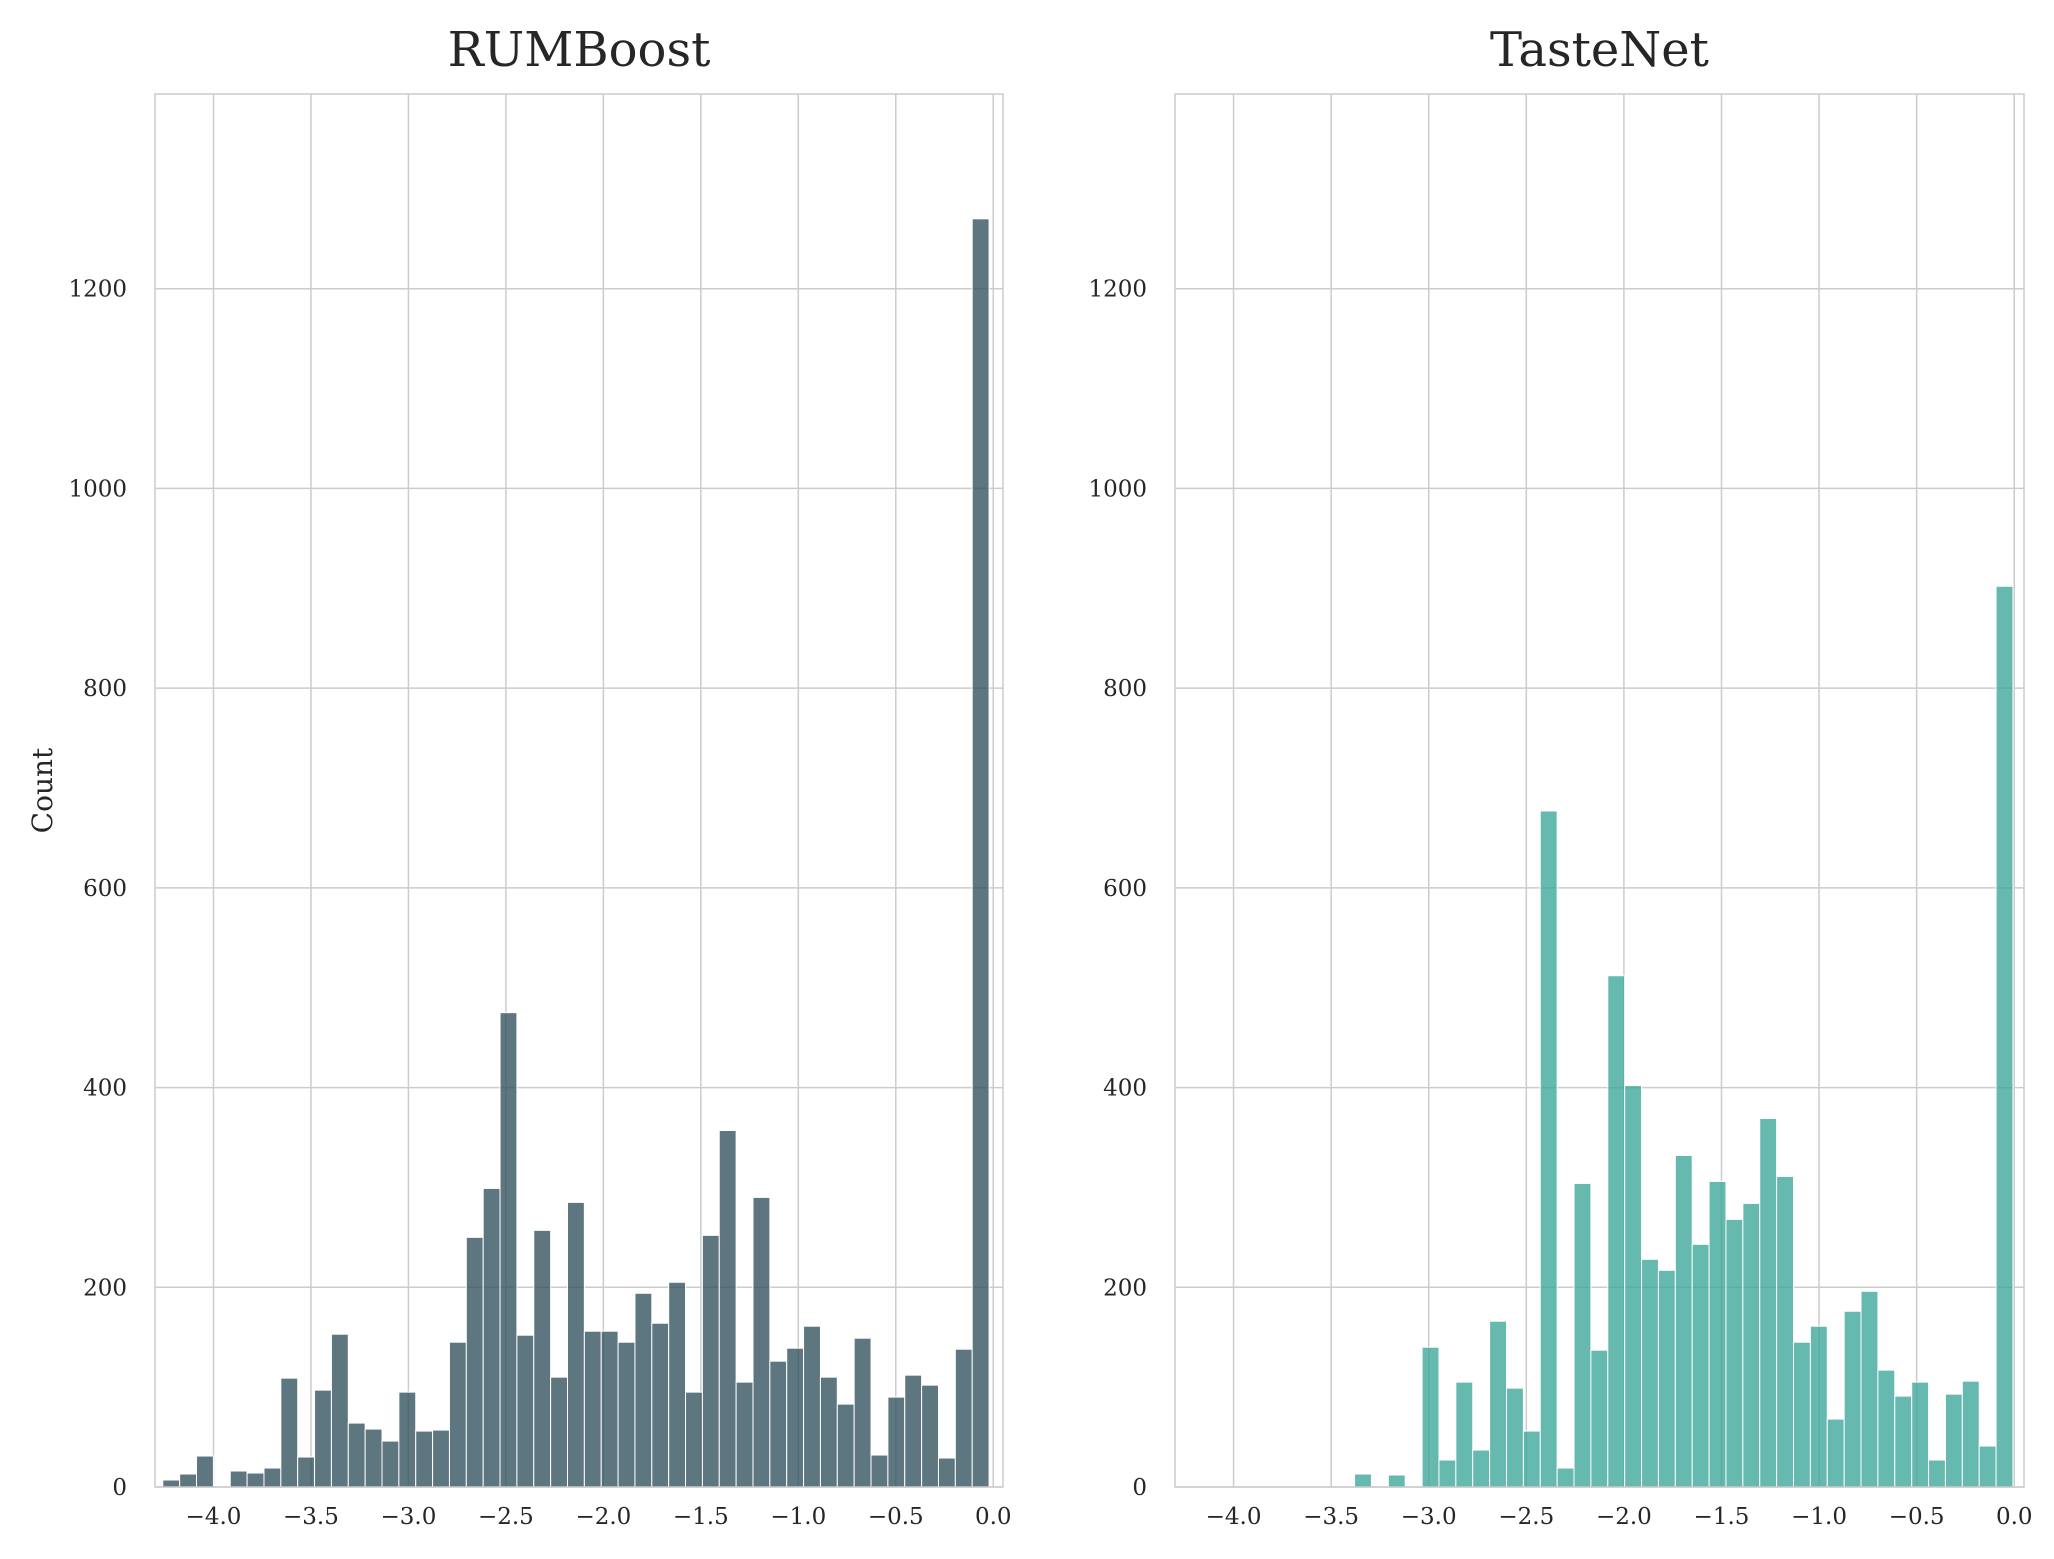 This screenshot has width=2054, height=1559. Describe the element at coordinates (603, 1517) in the screenshot. I see `x-tick-label-rumboost-4: −2.0` at that location.